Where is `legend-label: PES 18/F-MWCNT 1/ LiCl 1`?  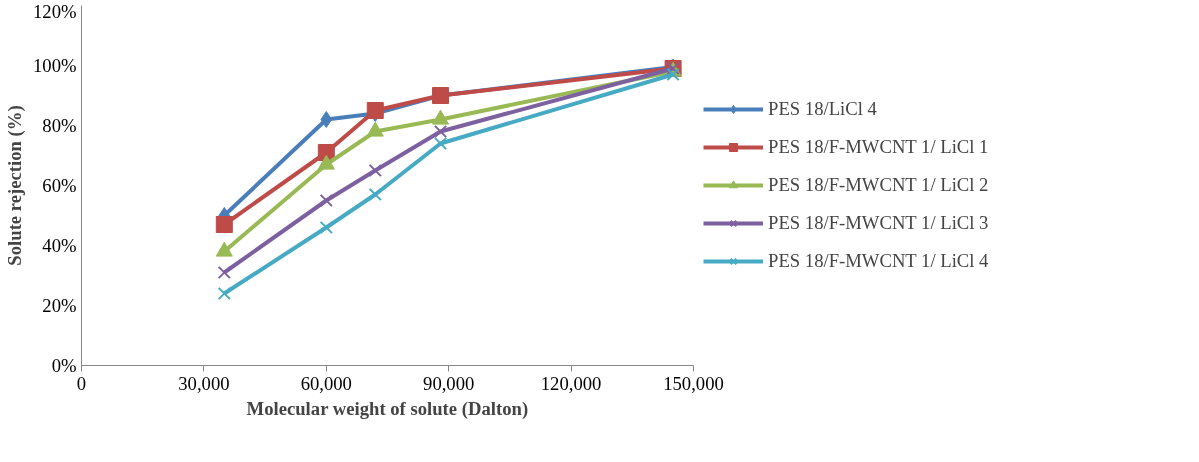 legend-label: PES 18/F-MWCNT 1/ LiCl 1 is located at coordinates (878, 147).